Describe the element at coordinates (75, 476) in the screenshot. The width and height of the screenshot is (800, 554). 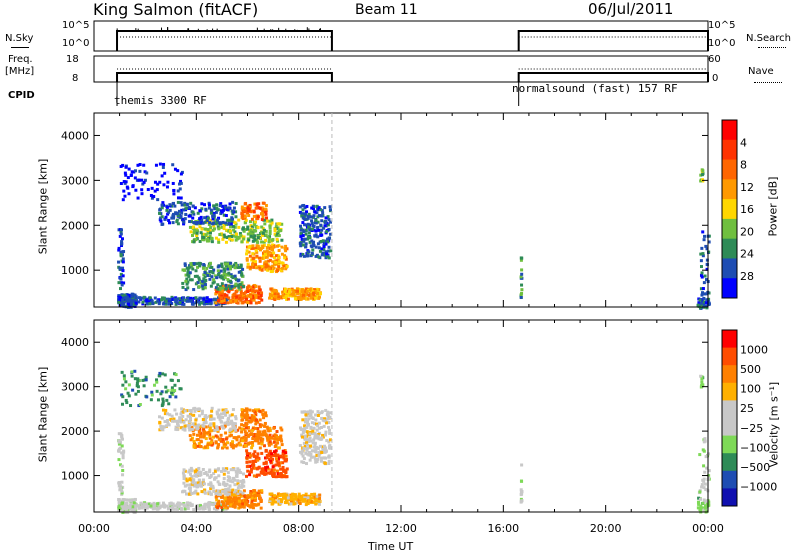
I see `velocity-ytick-label: 1000` at that location.